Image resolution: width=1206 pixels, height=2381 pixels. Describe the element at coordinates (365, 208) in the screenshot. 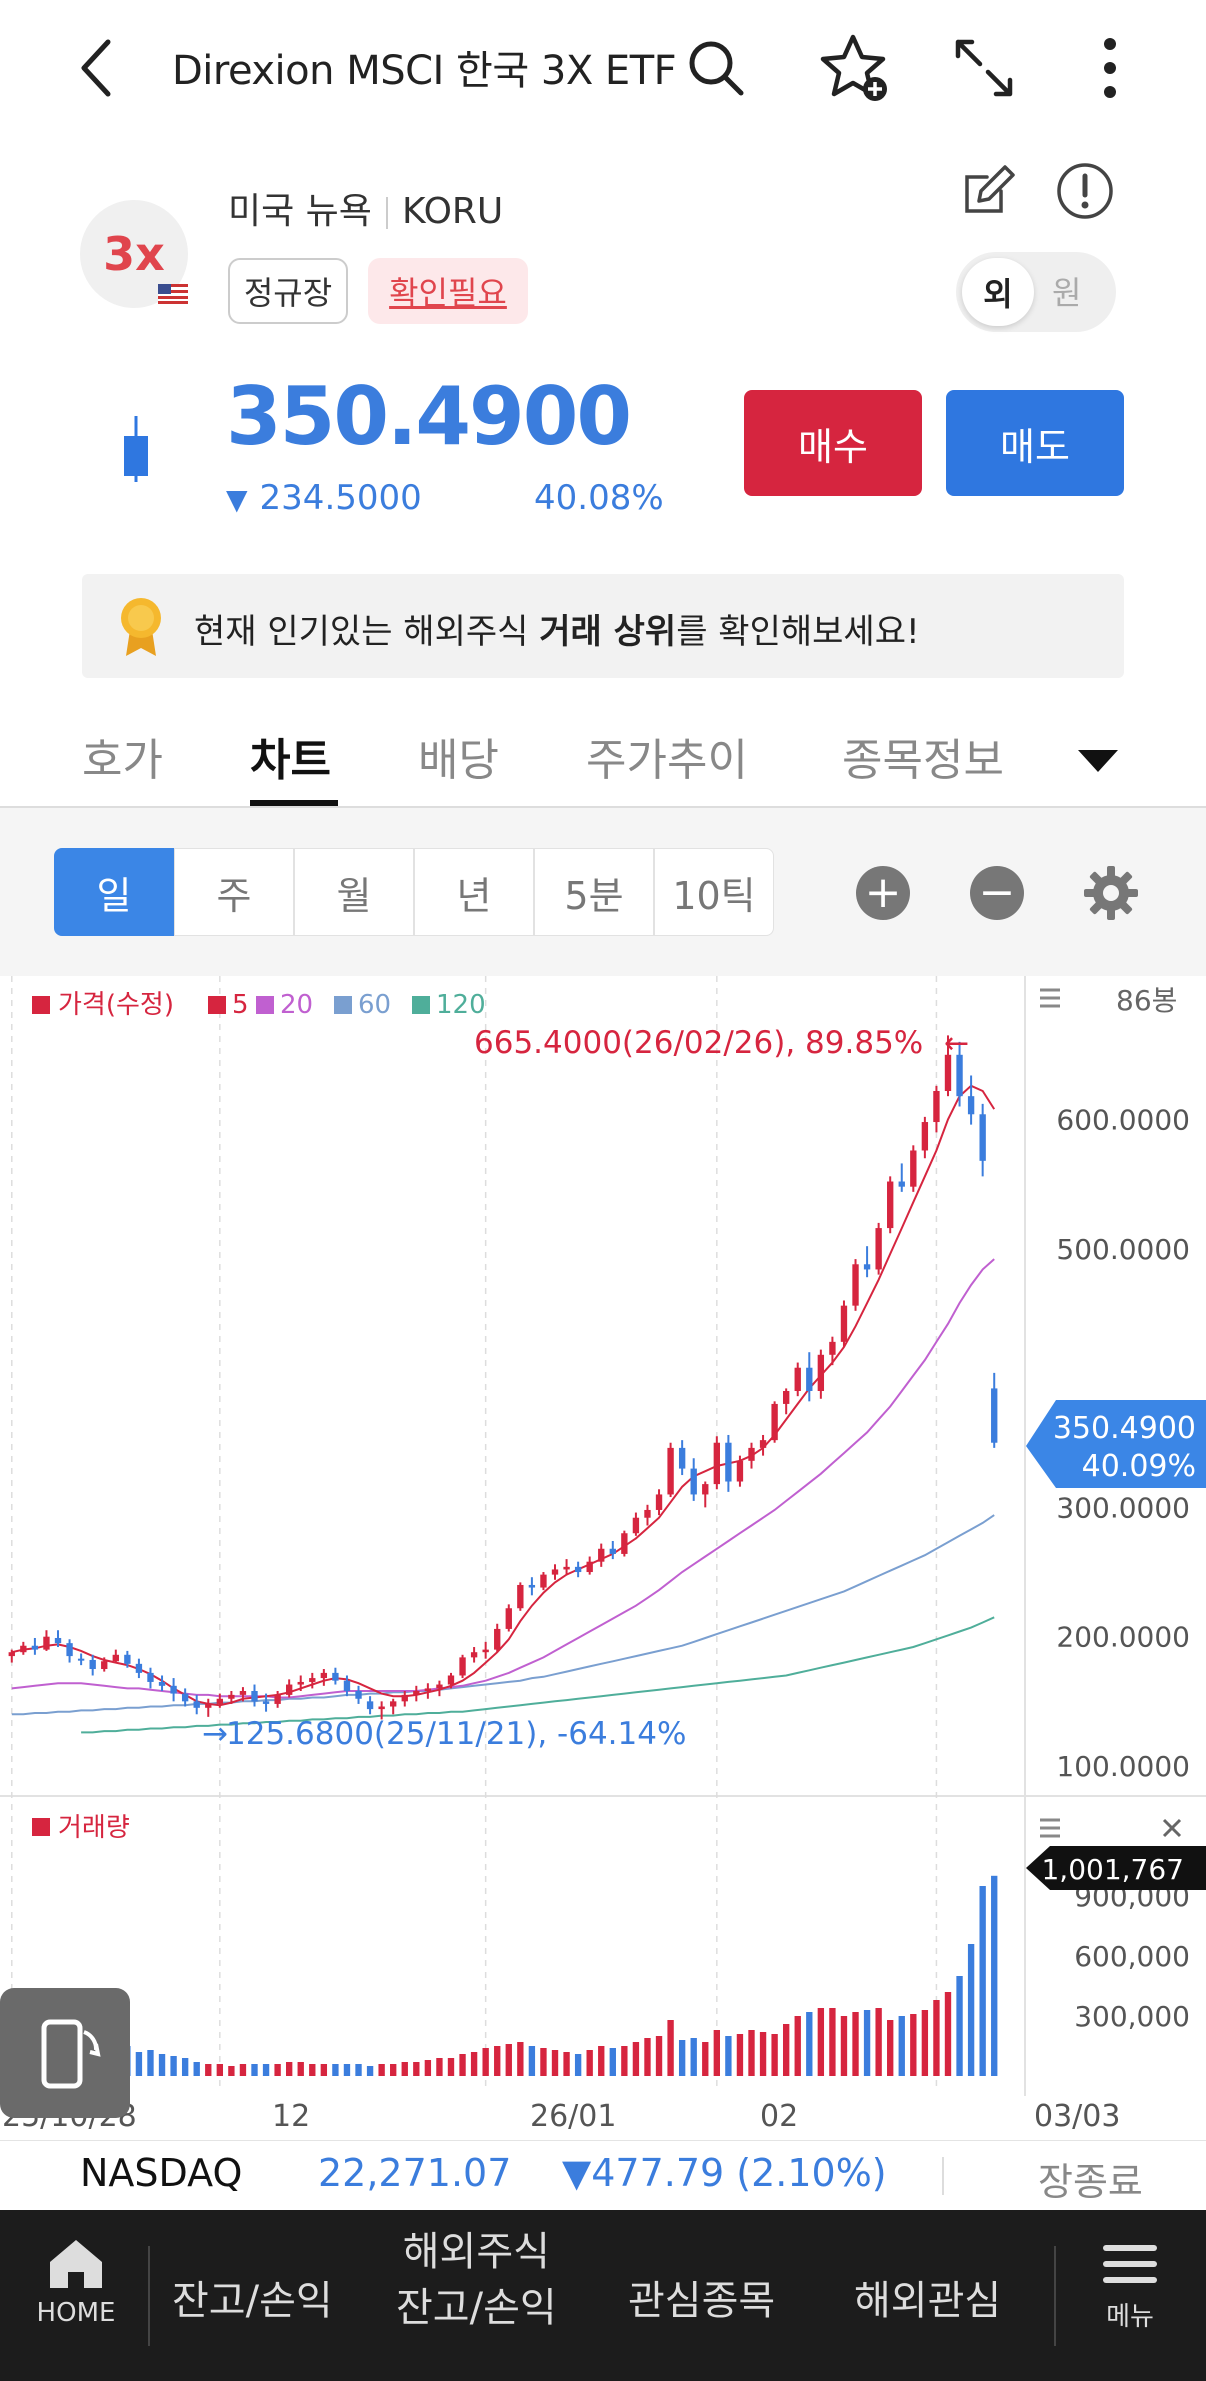

I see `market-ticker: 미국 뉴욕 KORU` at that location.